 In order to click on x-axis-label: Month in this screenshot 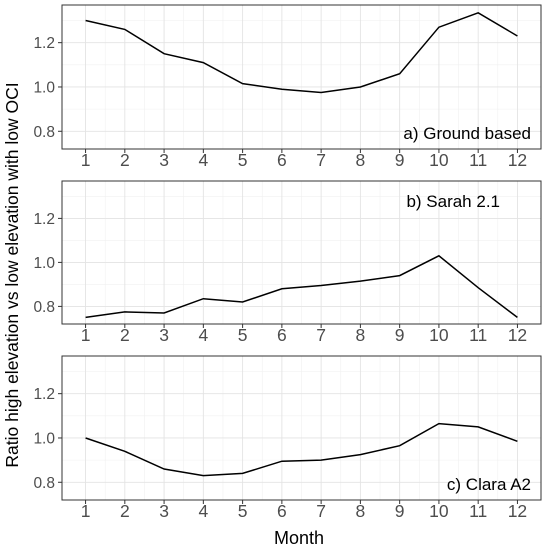, I will do `click(299, 538)`.